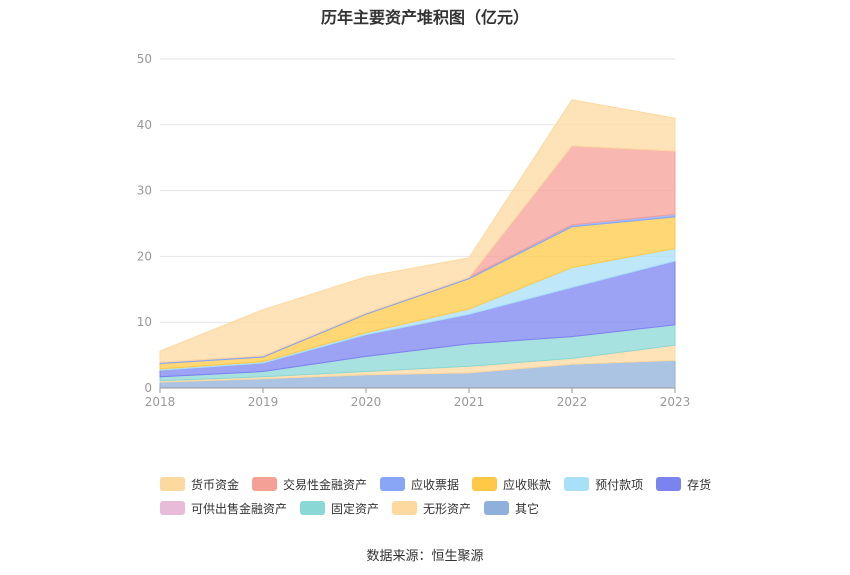 Image resolution: width=850 pixels, height=575 pixels. Describe the element at coordinates (144, 125) in the screenshot. I see `y-tick-label: 40` at that location.